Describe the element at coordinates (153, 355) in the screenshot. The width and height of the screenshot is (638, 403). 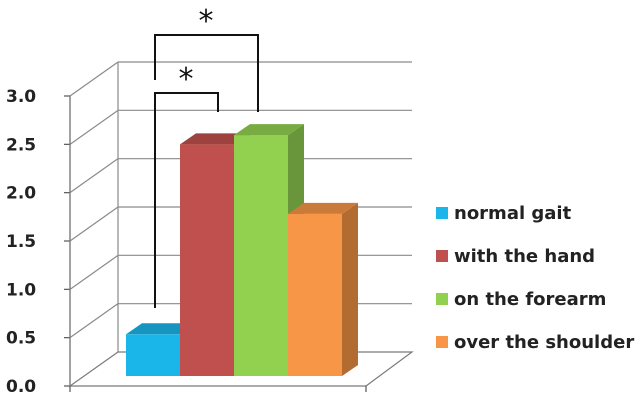
I see `bar-normal-gait` at that location.